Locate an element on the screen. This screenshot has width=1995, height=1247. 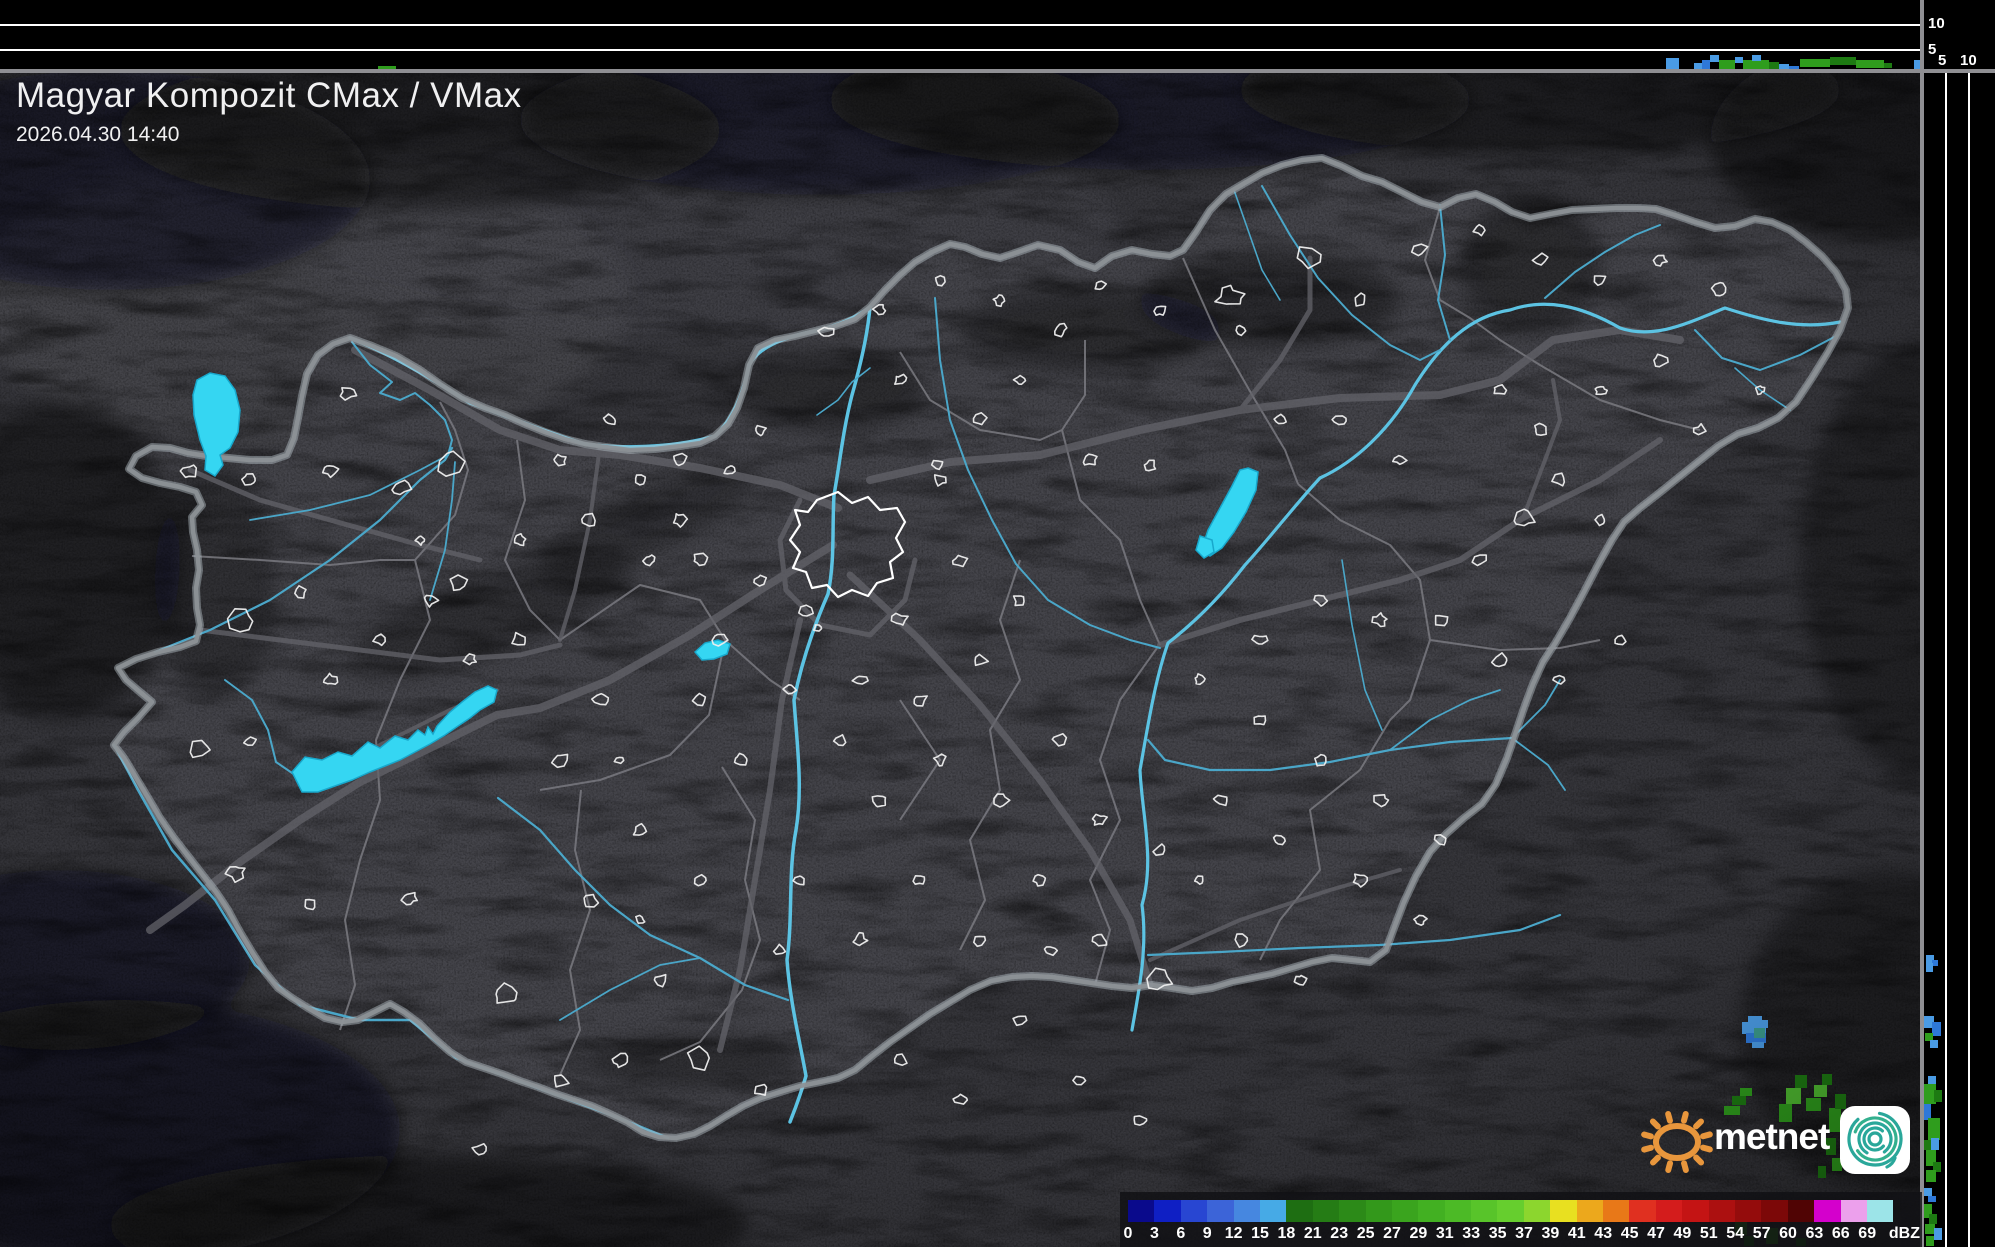
panel-separator-horizontal is located at coordinates (997, 71).